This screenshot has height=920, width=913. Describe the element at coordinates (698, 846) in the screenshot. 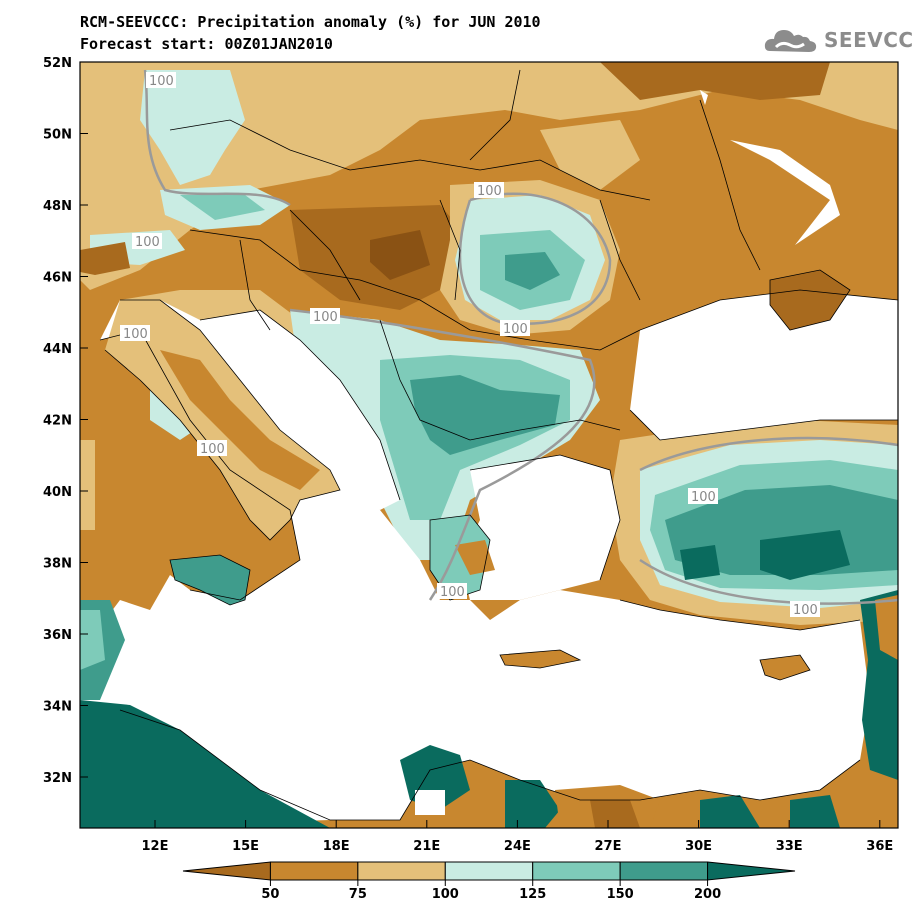

I see `lon-label: 30E` at that location.